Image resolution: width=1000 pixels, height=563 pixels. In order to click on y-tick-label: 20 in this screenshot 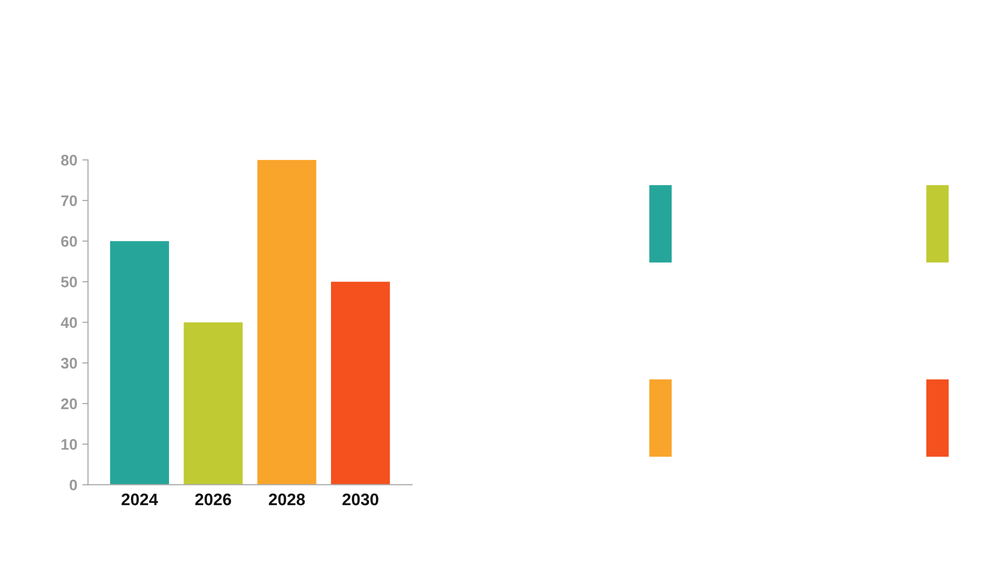, I will do `click(69, 404)`.